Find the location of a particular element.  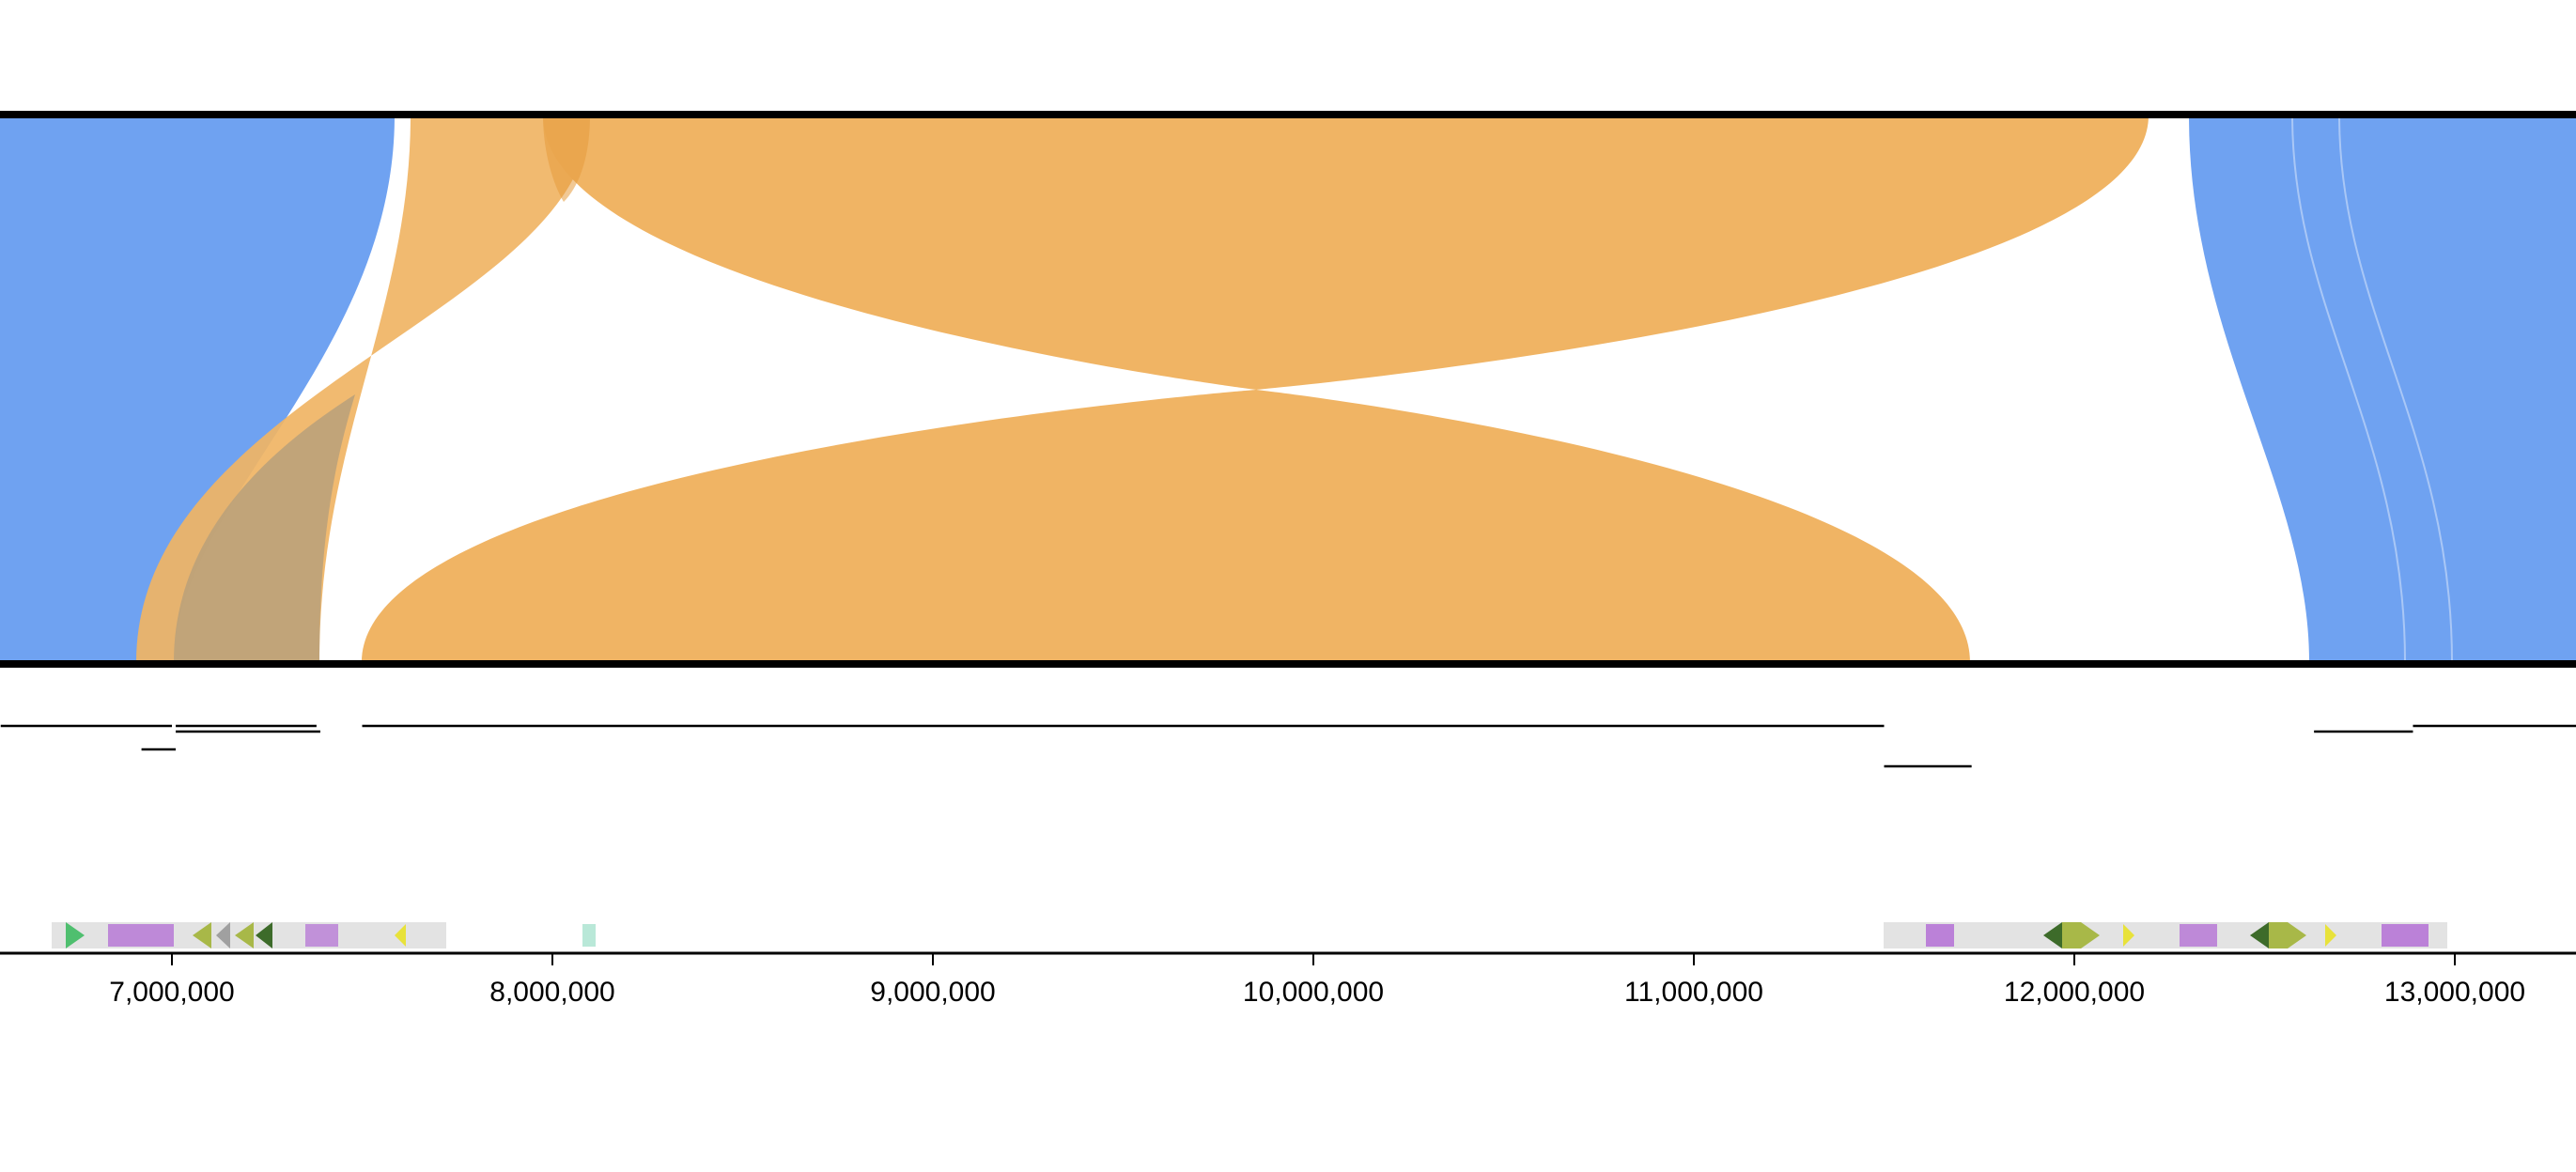

axis-tick-label: 12,000,000 is located at coordinates (2074, 993).